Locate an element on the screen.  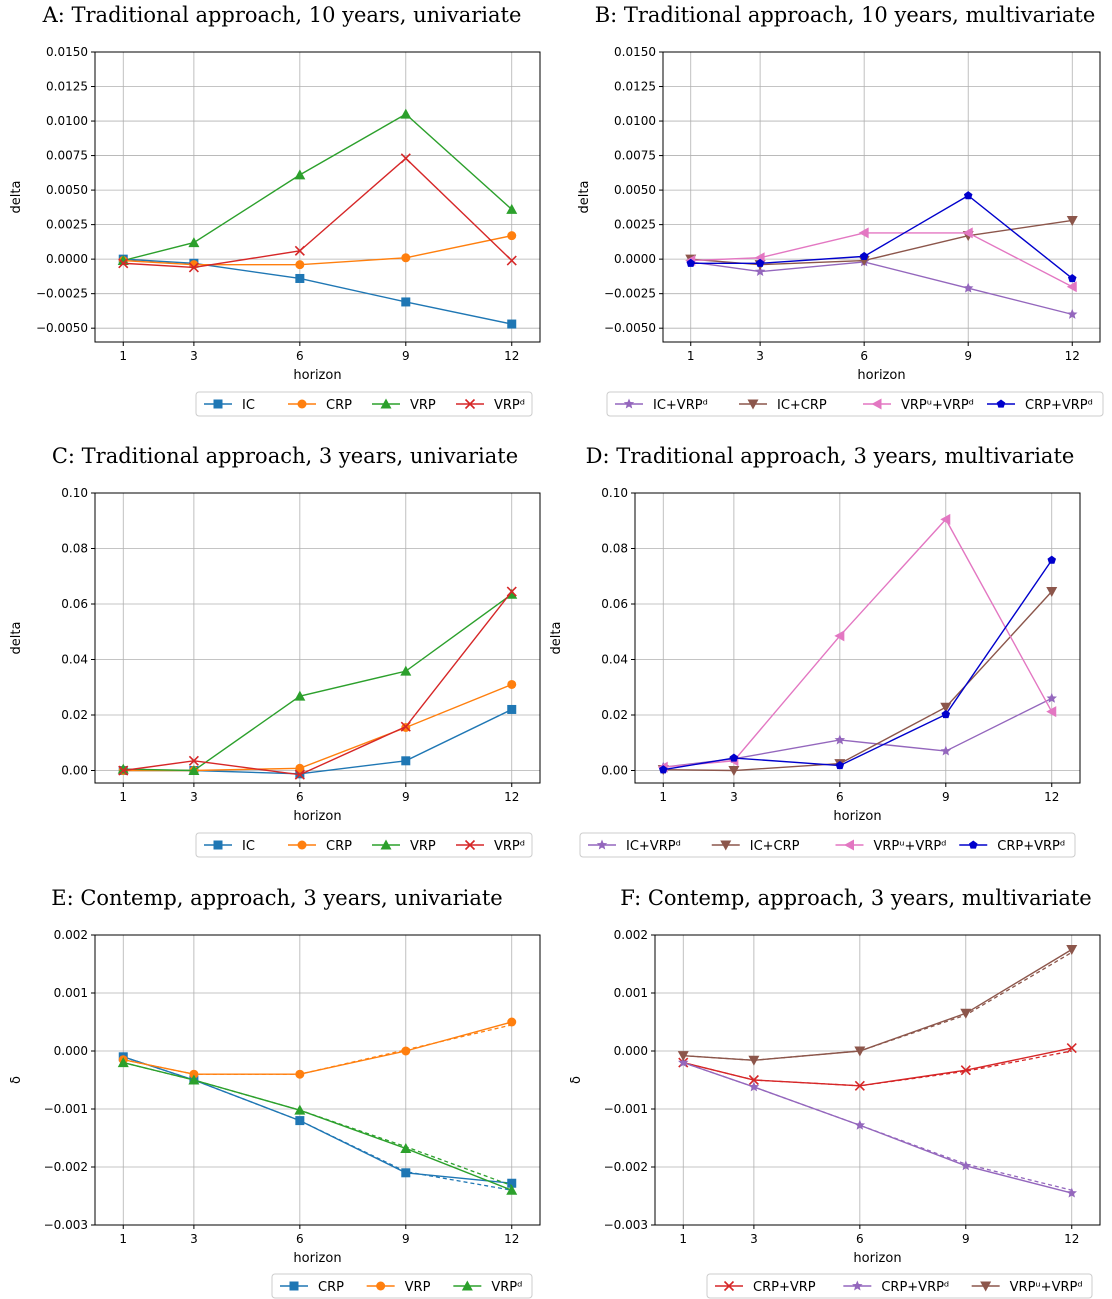
y-tick-label: 0.10 is located at coordinates (74, 493).